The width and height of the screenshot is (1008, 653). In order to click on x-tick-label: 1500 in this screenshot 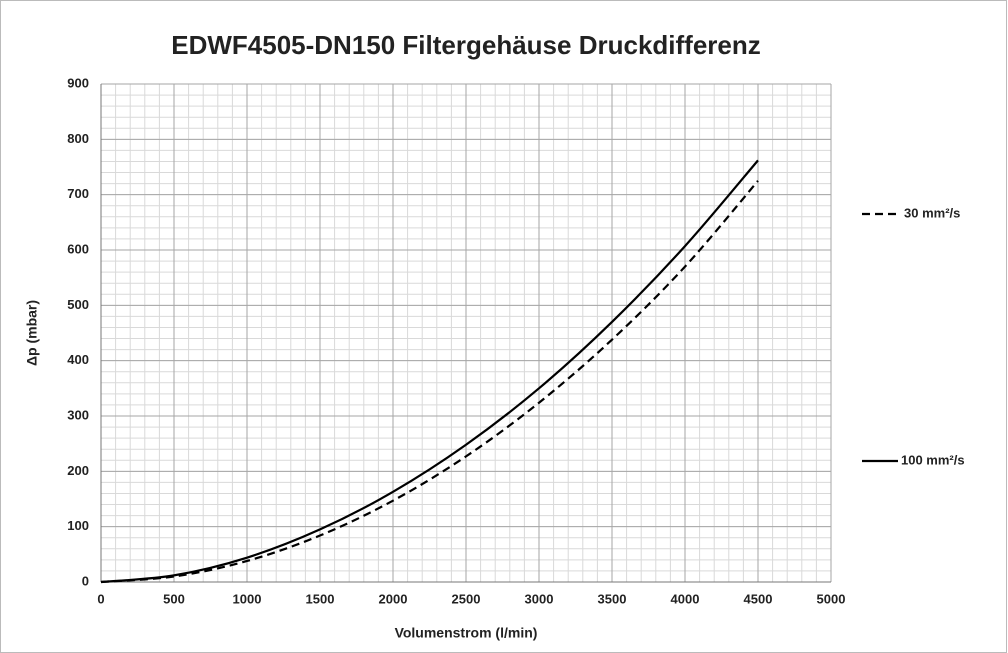, I will do `click(320, 598)`.